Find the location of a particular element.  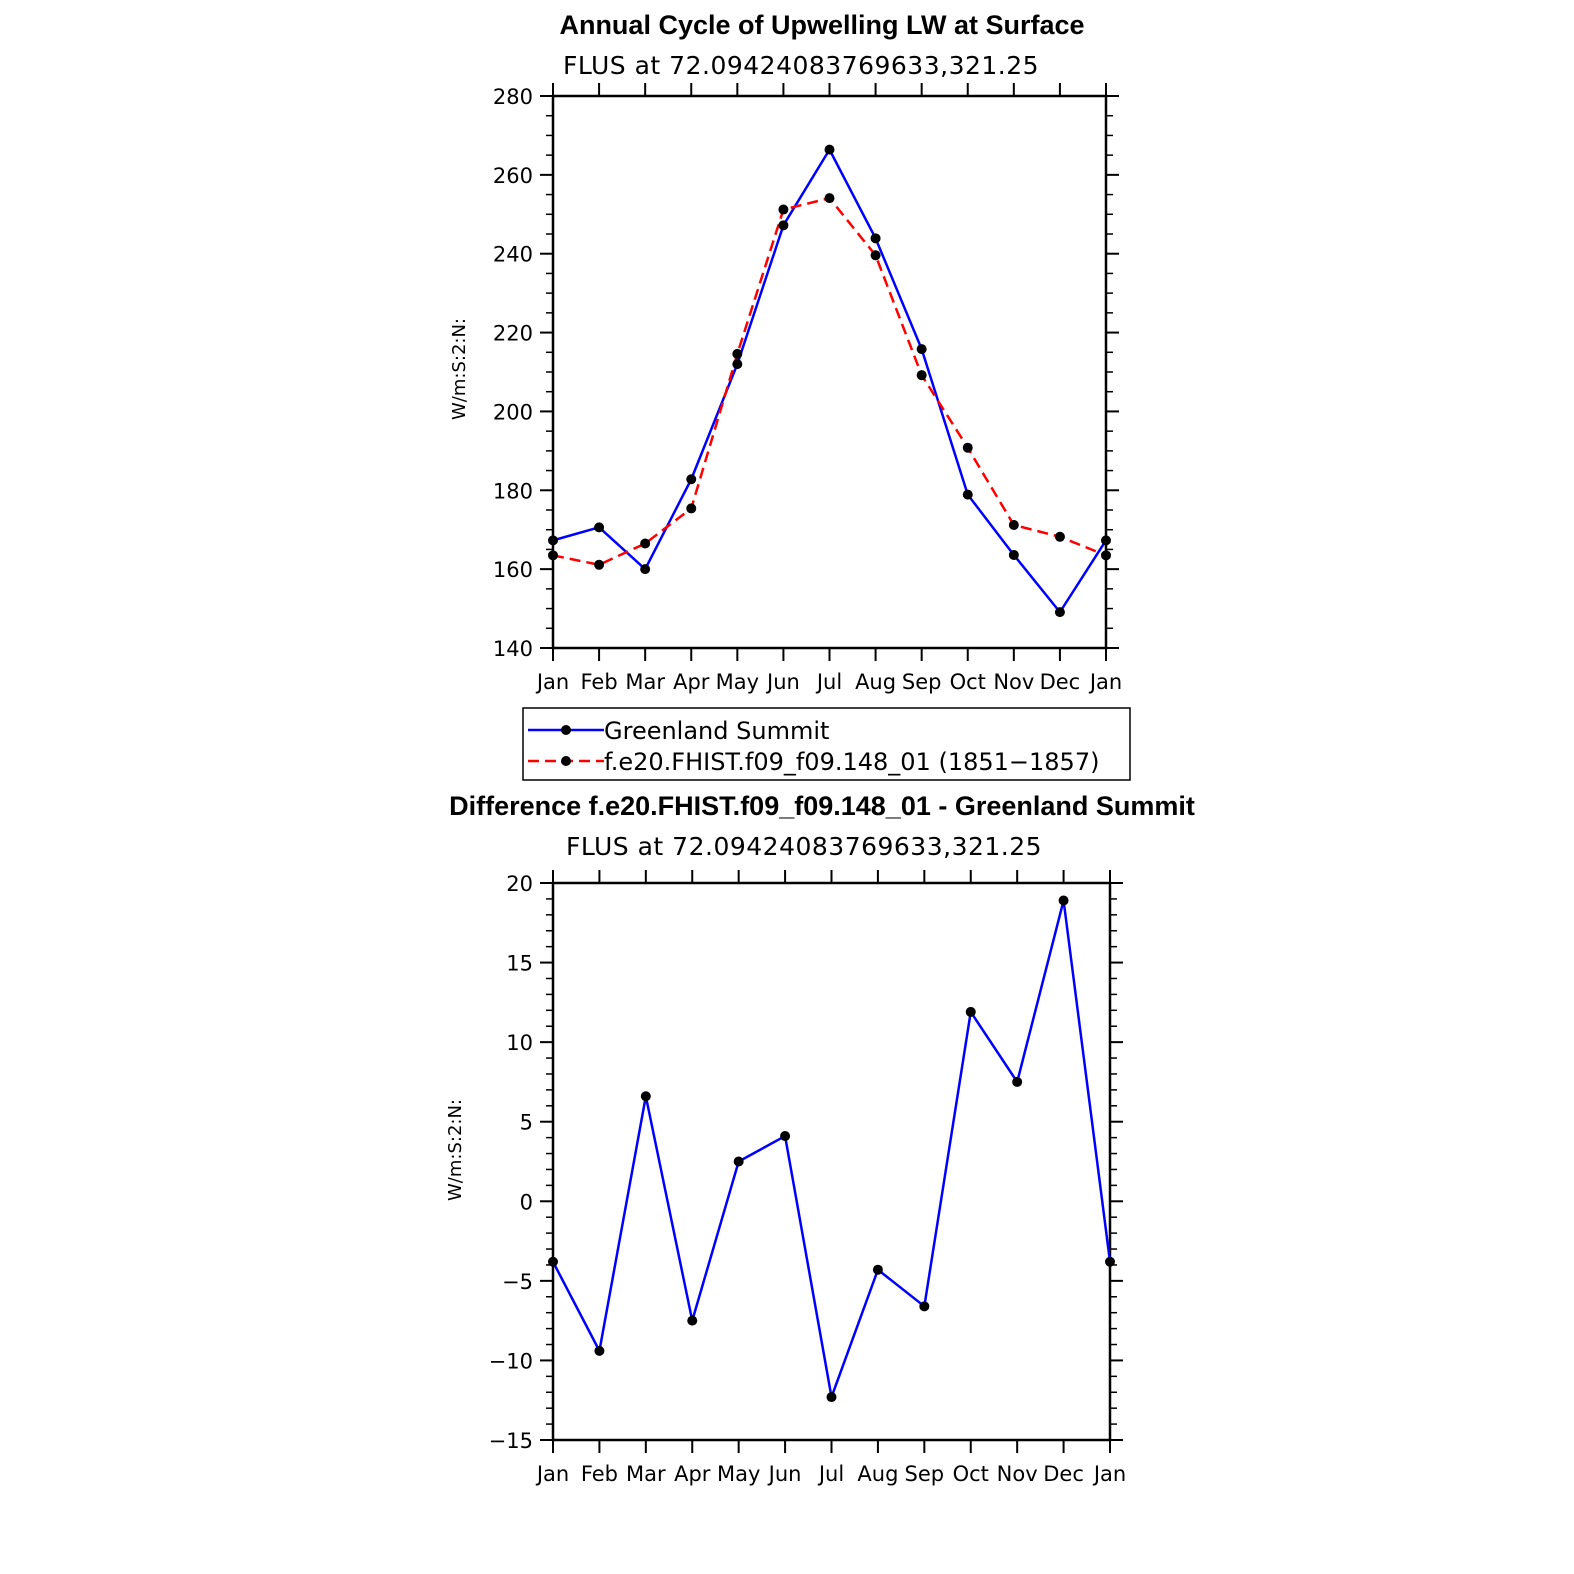

chart-2-x-tick-label: Aug is located at coordinates (877, 1474).